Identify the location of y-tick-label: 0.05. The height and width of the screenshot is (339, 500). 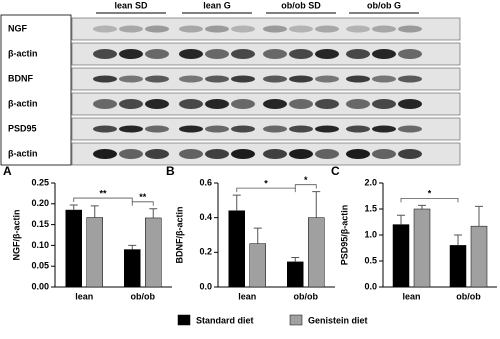
(40, 266).